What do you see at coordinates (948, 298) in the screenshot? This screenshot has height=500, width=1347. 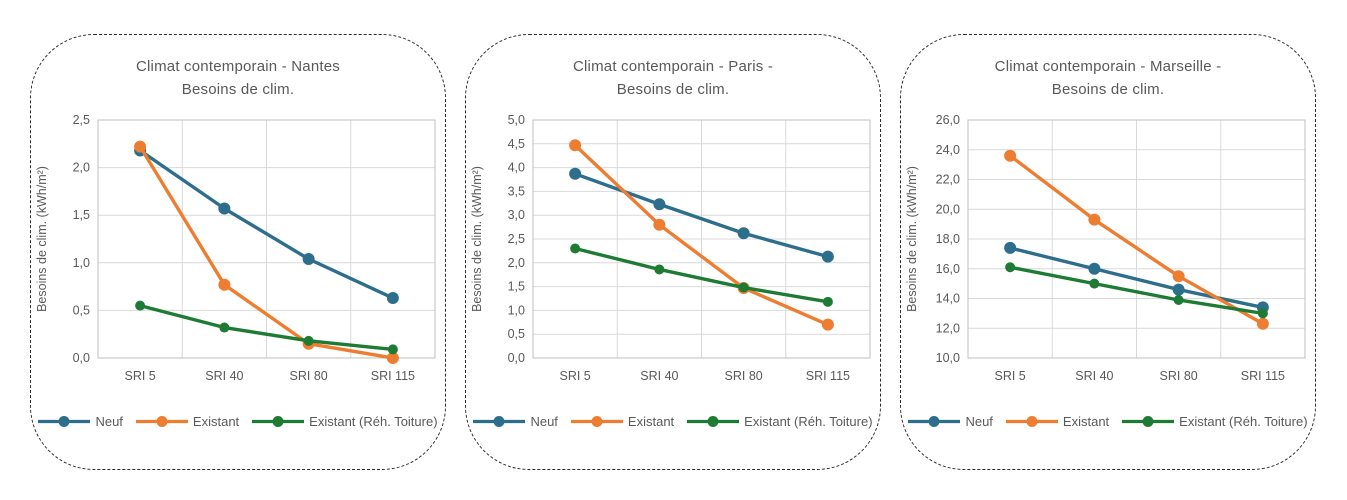 I see `y-tick-label: 14,0` at bounding box center [948, 298].